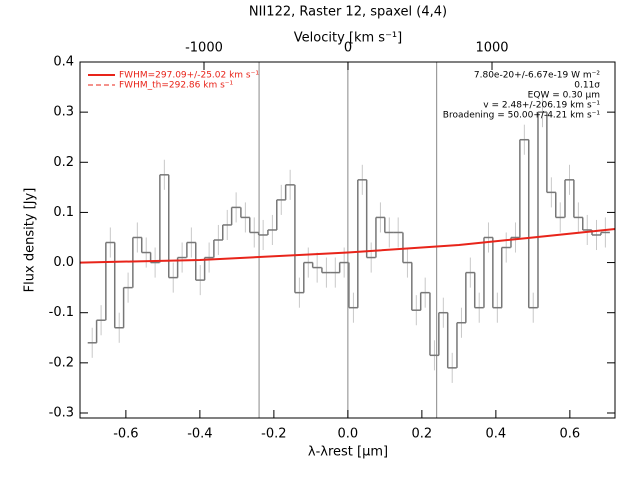 The image size is (640, 480). I want to click on annotation: 0.11σ, so click(587, 86).